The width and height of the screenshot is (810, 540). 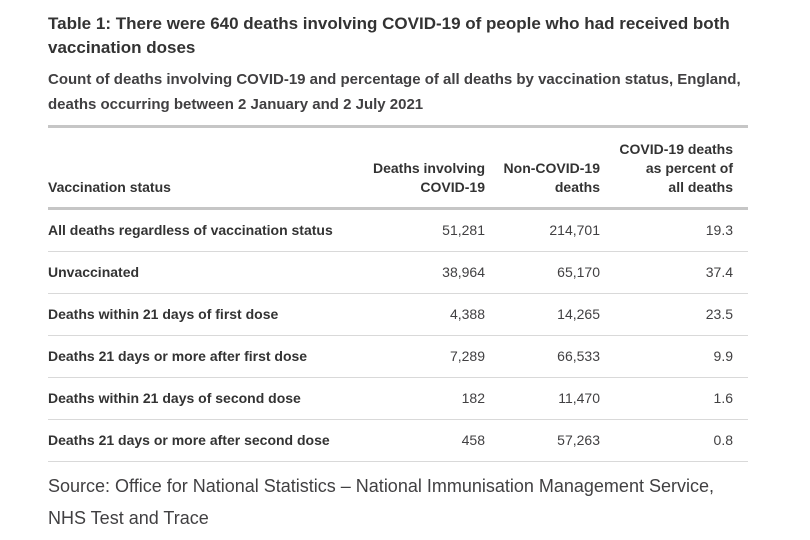 What do you see at coordinates (542, 356) in the screenshot?
I see `non-covid-deaths-value: 66,533` at bounding box center [542, 356].